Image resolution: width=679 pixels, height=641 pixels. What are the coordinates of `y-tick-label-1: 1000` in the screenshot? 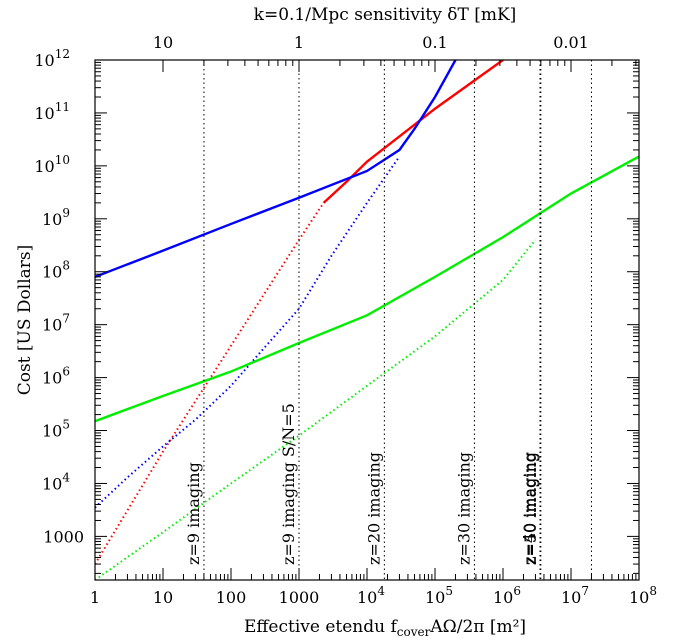 It's located at (63, 536).